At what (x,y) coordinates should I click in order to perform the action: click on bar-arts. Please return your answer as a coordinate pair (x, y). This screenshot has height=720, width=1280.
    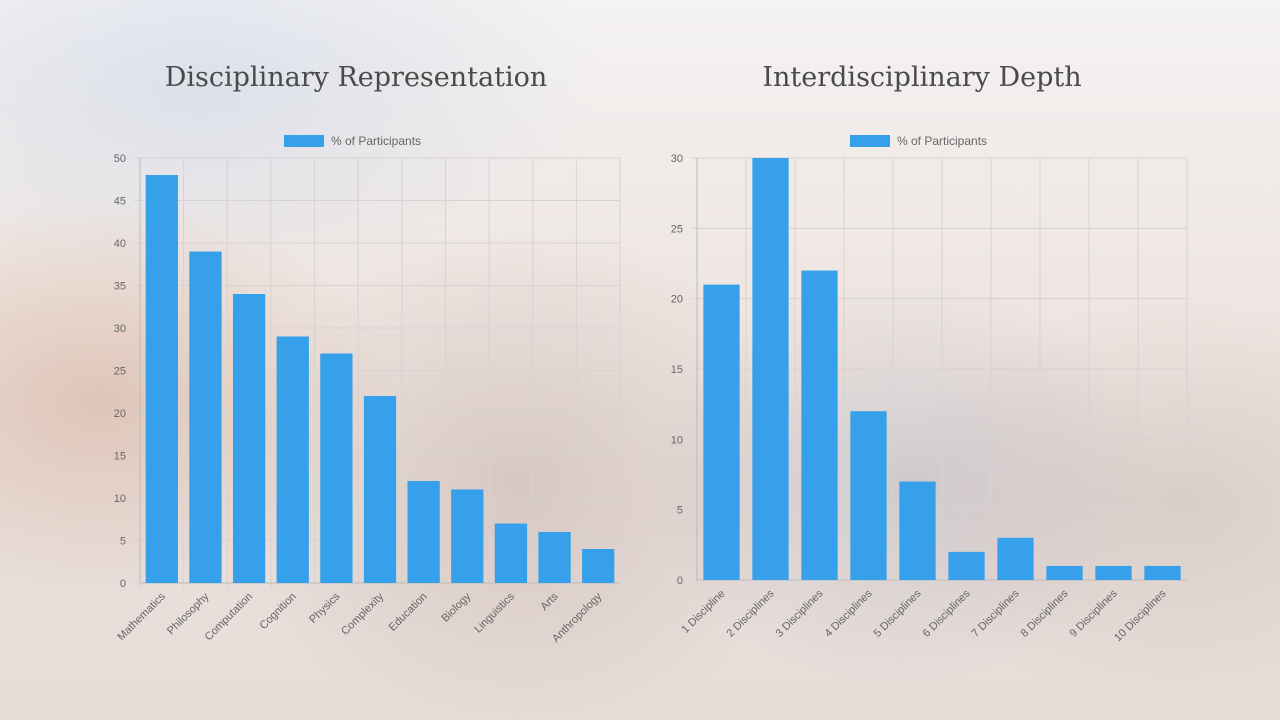
    Looking at the image, I should click on (554, 557).